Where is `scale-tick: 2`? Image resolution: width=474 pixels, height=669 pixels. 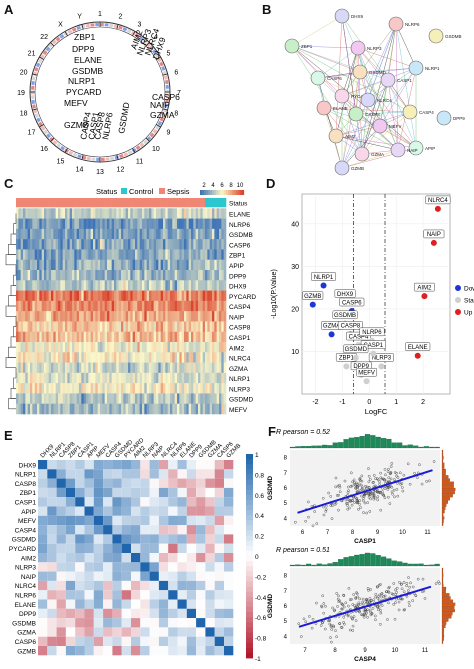
scale-tick: 2 is located at coordinates (204, 186).